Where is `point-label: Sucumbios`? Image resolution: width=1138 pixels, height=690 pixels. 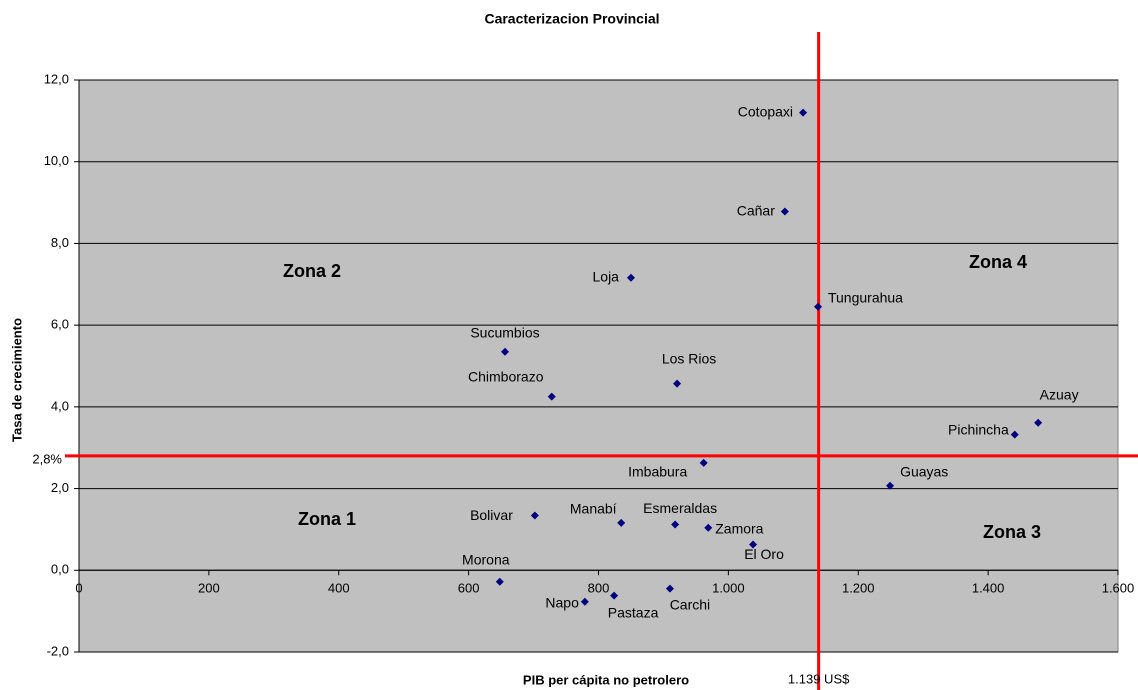
point-label: Sucumbios is located at coordinates (504, 332).